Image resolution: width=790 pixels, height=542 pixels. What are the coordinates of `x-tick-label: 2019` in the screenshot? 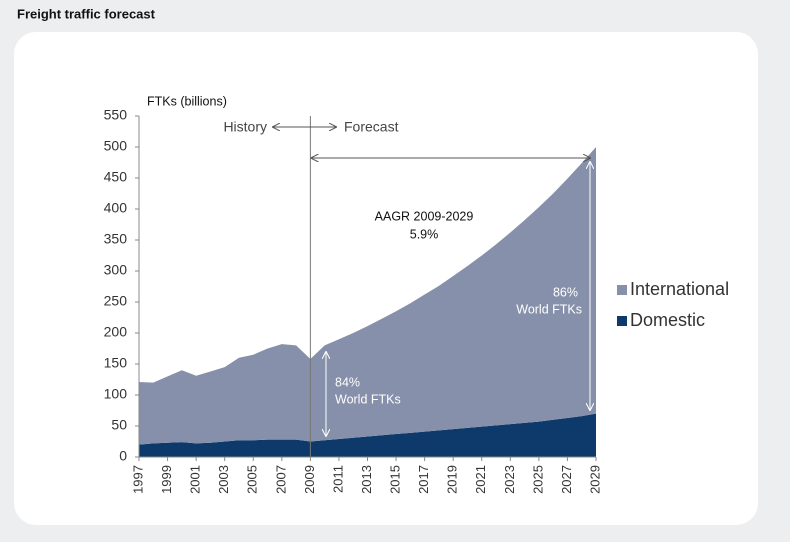 It's located at (452, 479).